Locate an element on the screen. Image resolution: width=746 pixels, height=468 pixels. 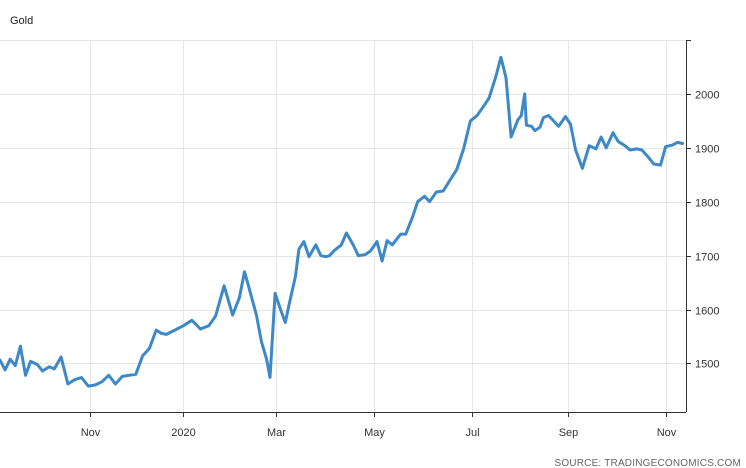
x-tick-label: Mar is located at coordinates (276, 433).